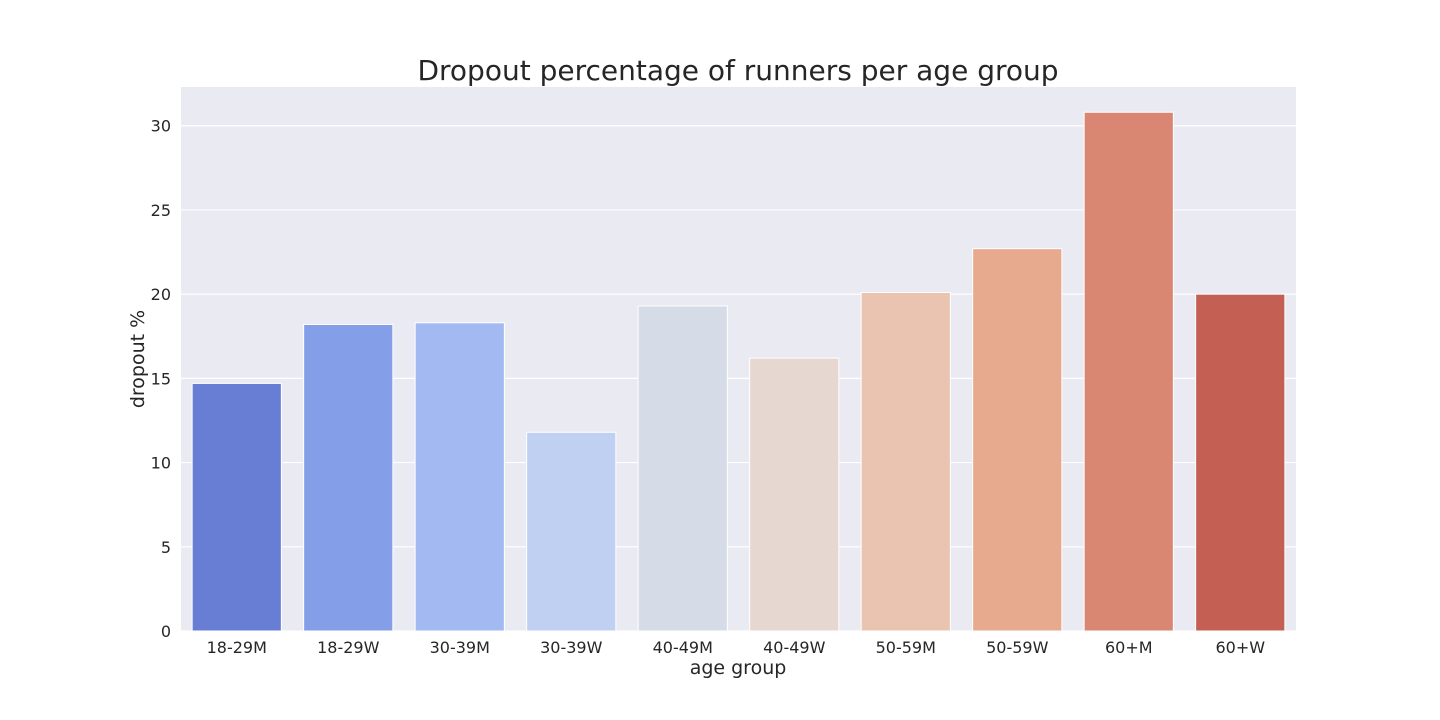  I want to click on bar-50-59M, so click(905, 461).